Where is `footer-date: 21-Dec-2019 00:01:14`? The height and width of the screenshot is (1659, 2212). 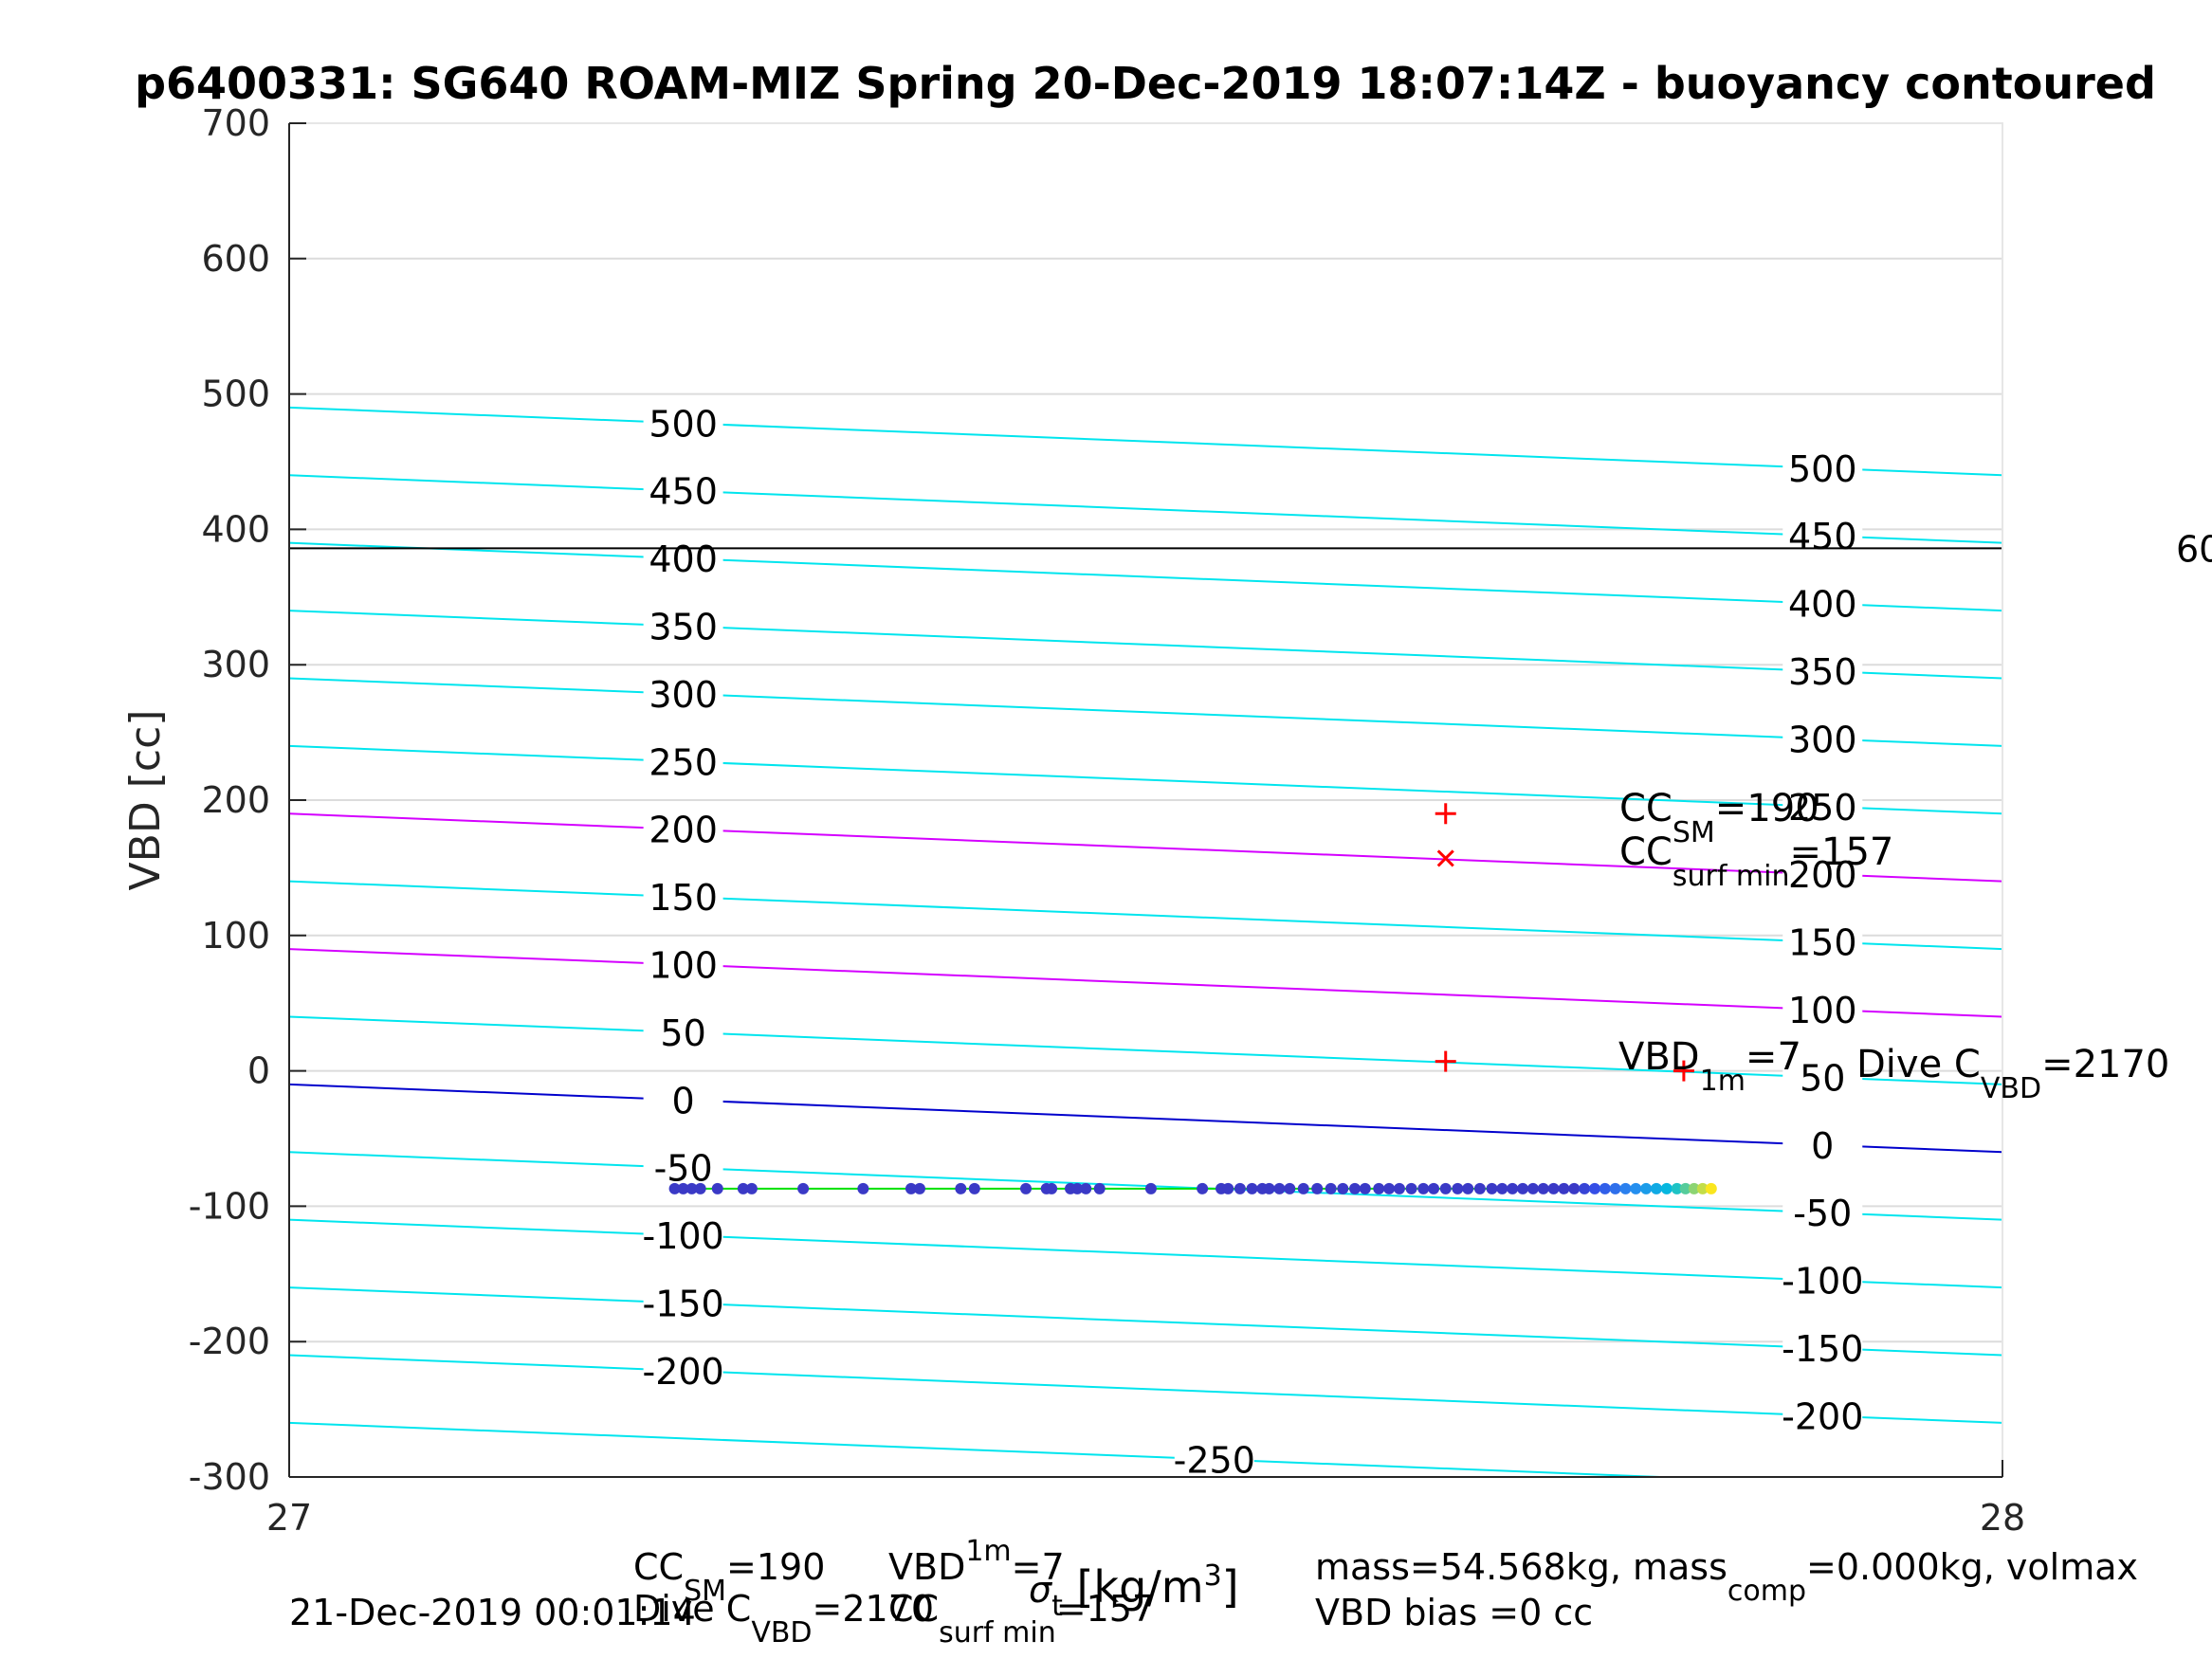
footer-date: 21-Dec-2019 00:01:14 is located at coordinates (492, 1612).